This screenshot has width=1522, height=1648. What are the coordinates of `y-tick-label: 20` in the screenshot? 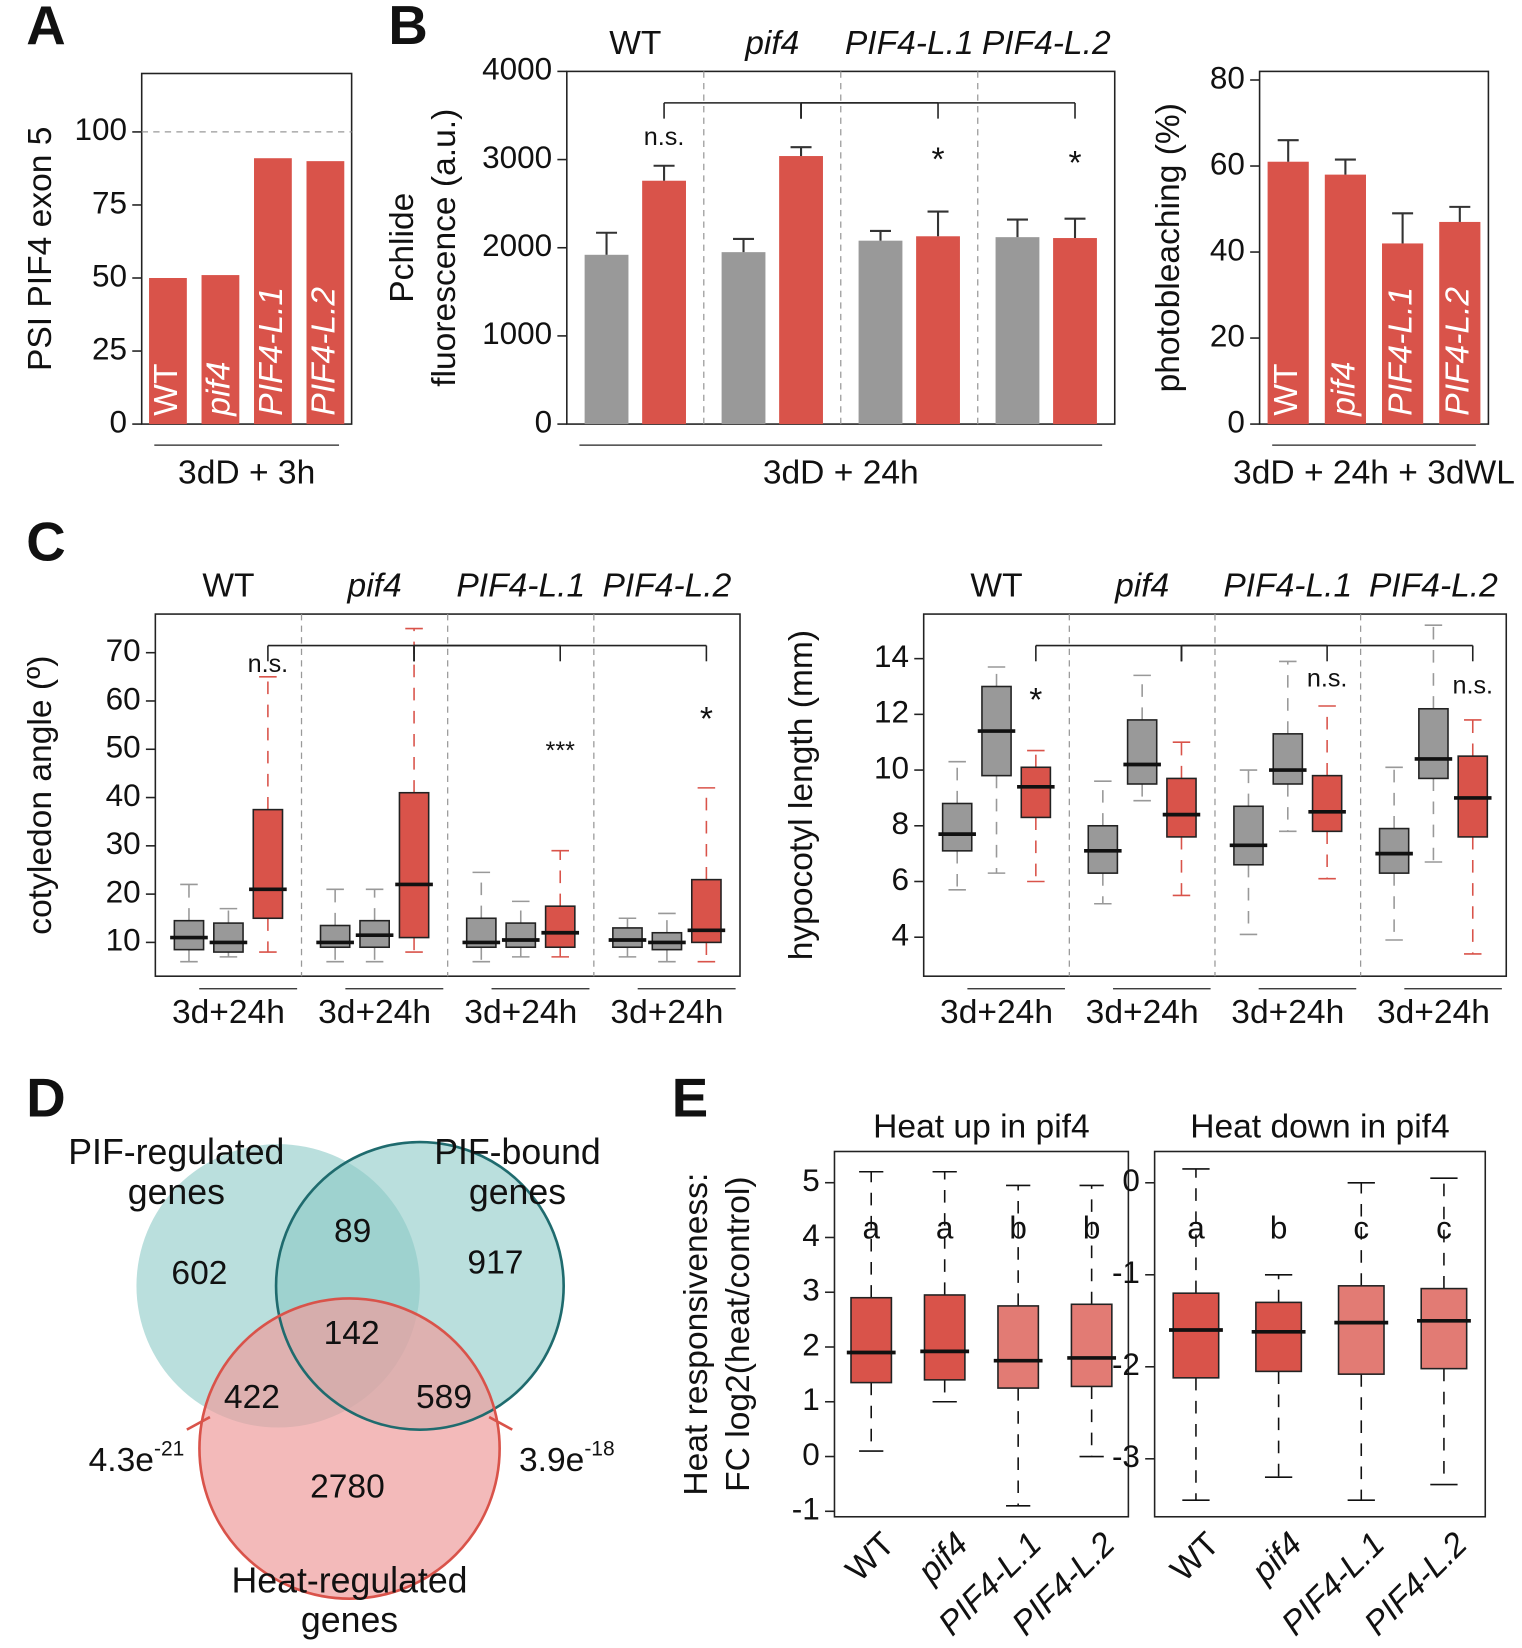 It's located at (123, 891).